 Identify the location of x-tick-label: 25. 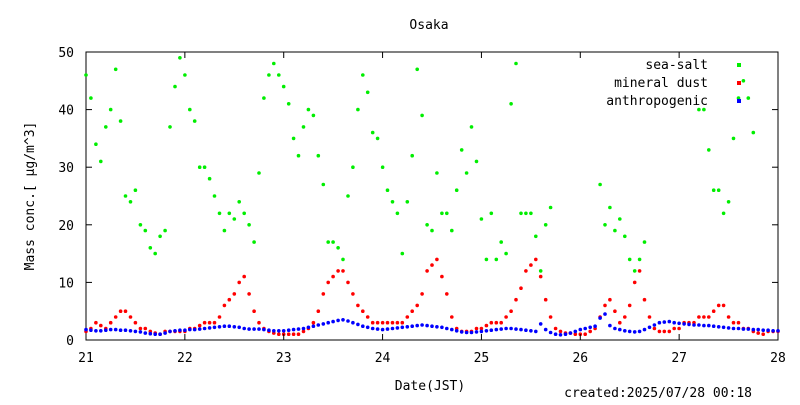
(482, 358).